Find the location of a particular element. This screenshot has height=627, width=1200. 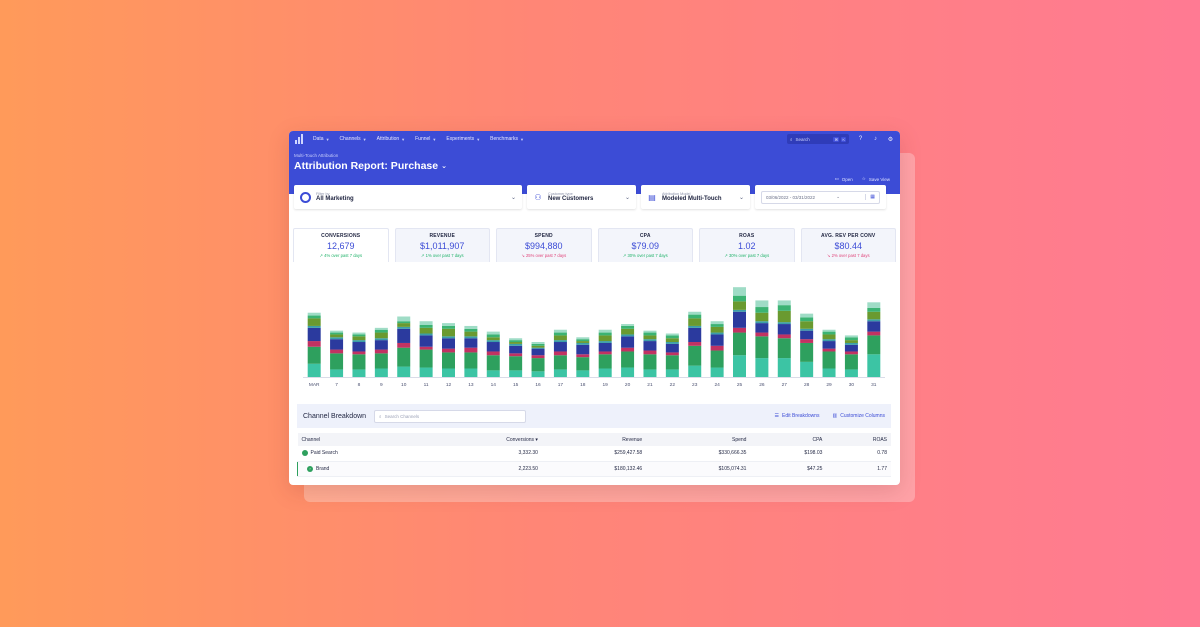

metric-tab-cpa: CPA $79.09 ↗ 30% over past 7 days is located at coordinates (645, 245).